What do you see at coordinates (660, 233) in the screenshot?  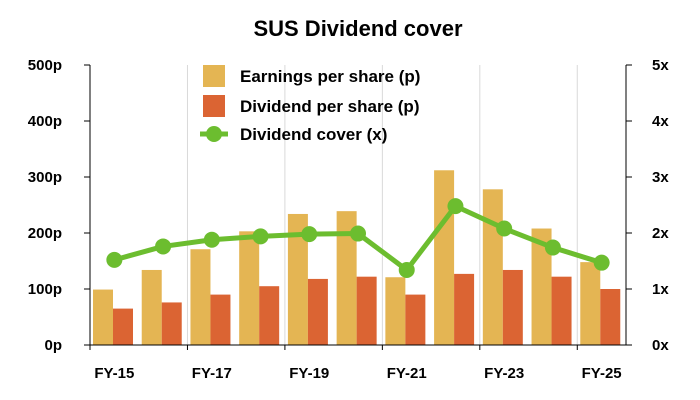 I see `right-tick-label: 2x` at bounding box center [660, 233].